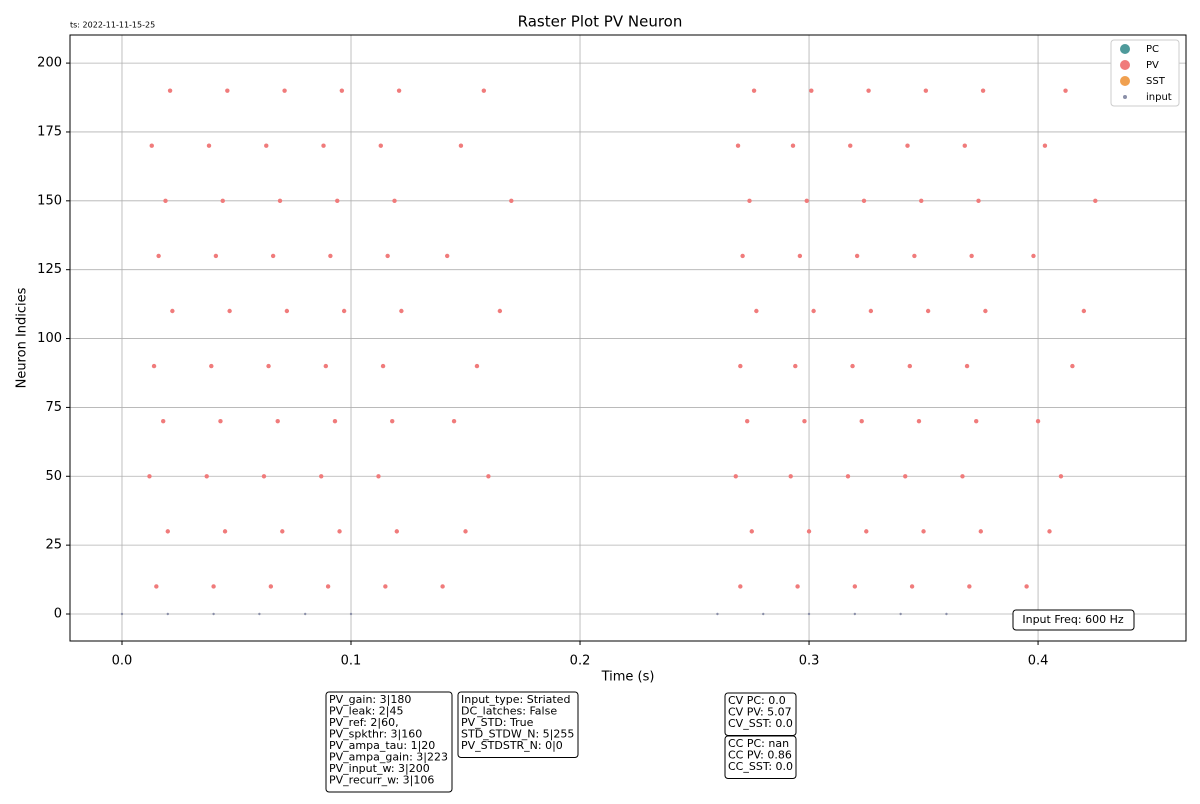  I want to click on info-line: CC PV: 0.86, so click(760, 755).